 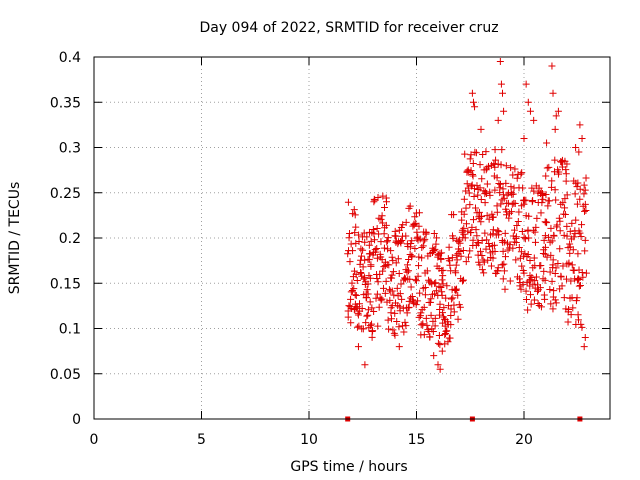 I want to click on y-tick-label: 0.35, so click(x=65, y=103).